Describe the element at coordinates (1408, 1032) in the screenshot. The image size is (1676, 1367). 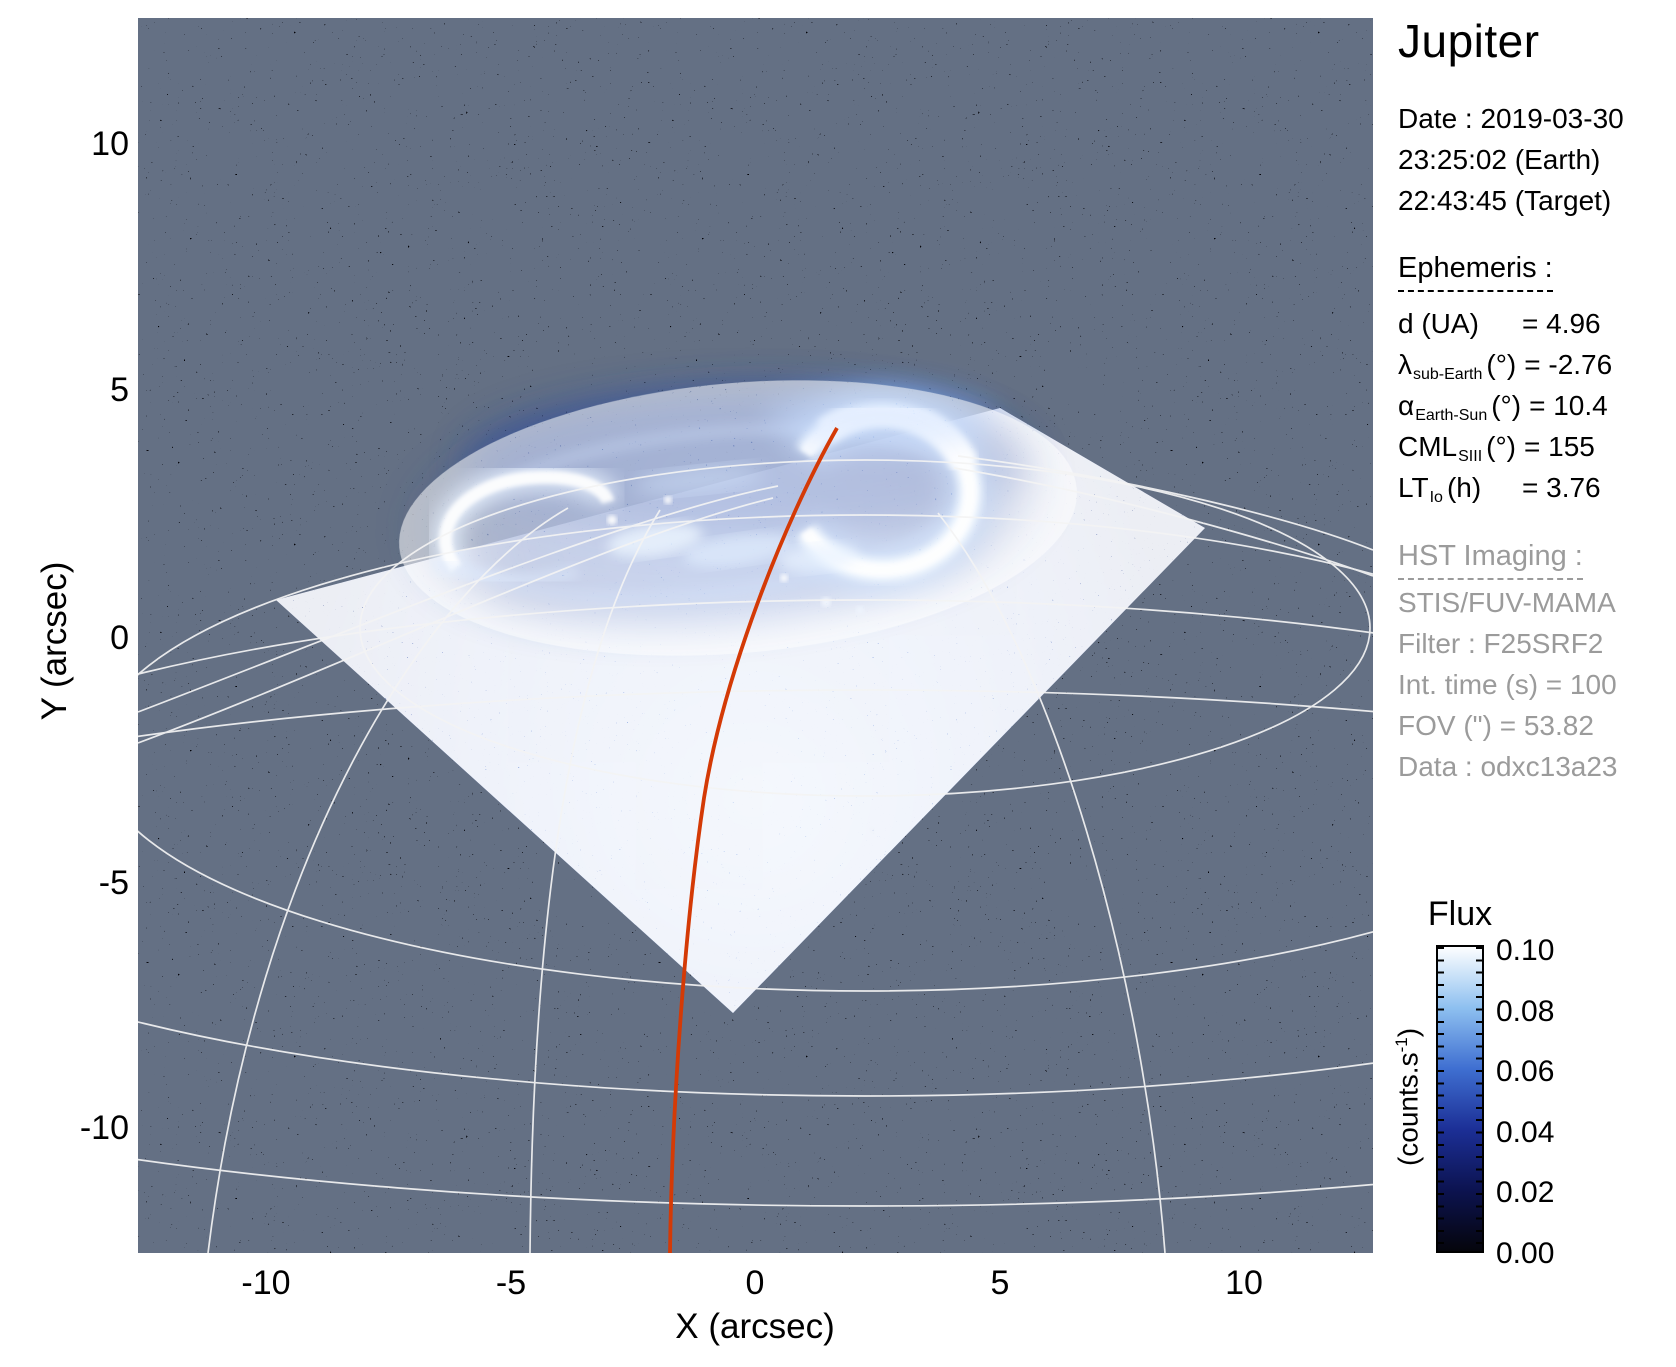
I see `units-close: )` at that location.